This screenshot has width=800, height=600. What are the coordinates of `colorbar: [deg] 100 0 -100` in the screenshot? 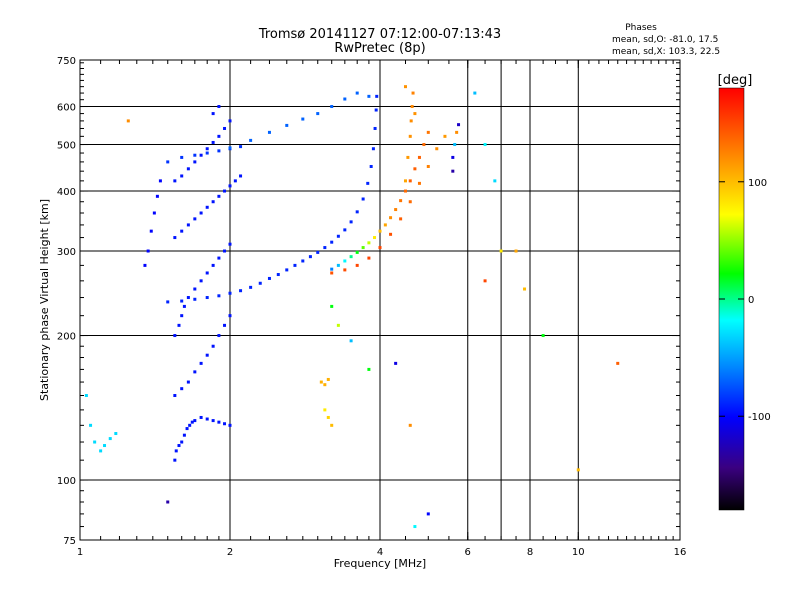 It's located at (744, 292).